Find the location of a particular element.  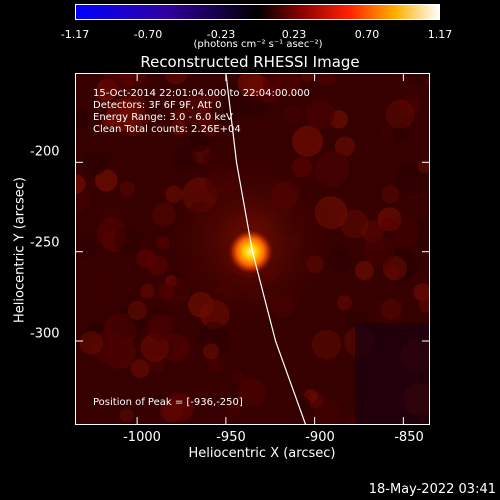

colorbar-tick: -0.23 is located at coordinates (221, 34).